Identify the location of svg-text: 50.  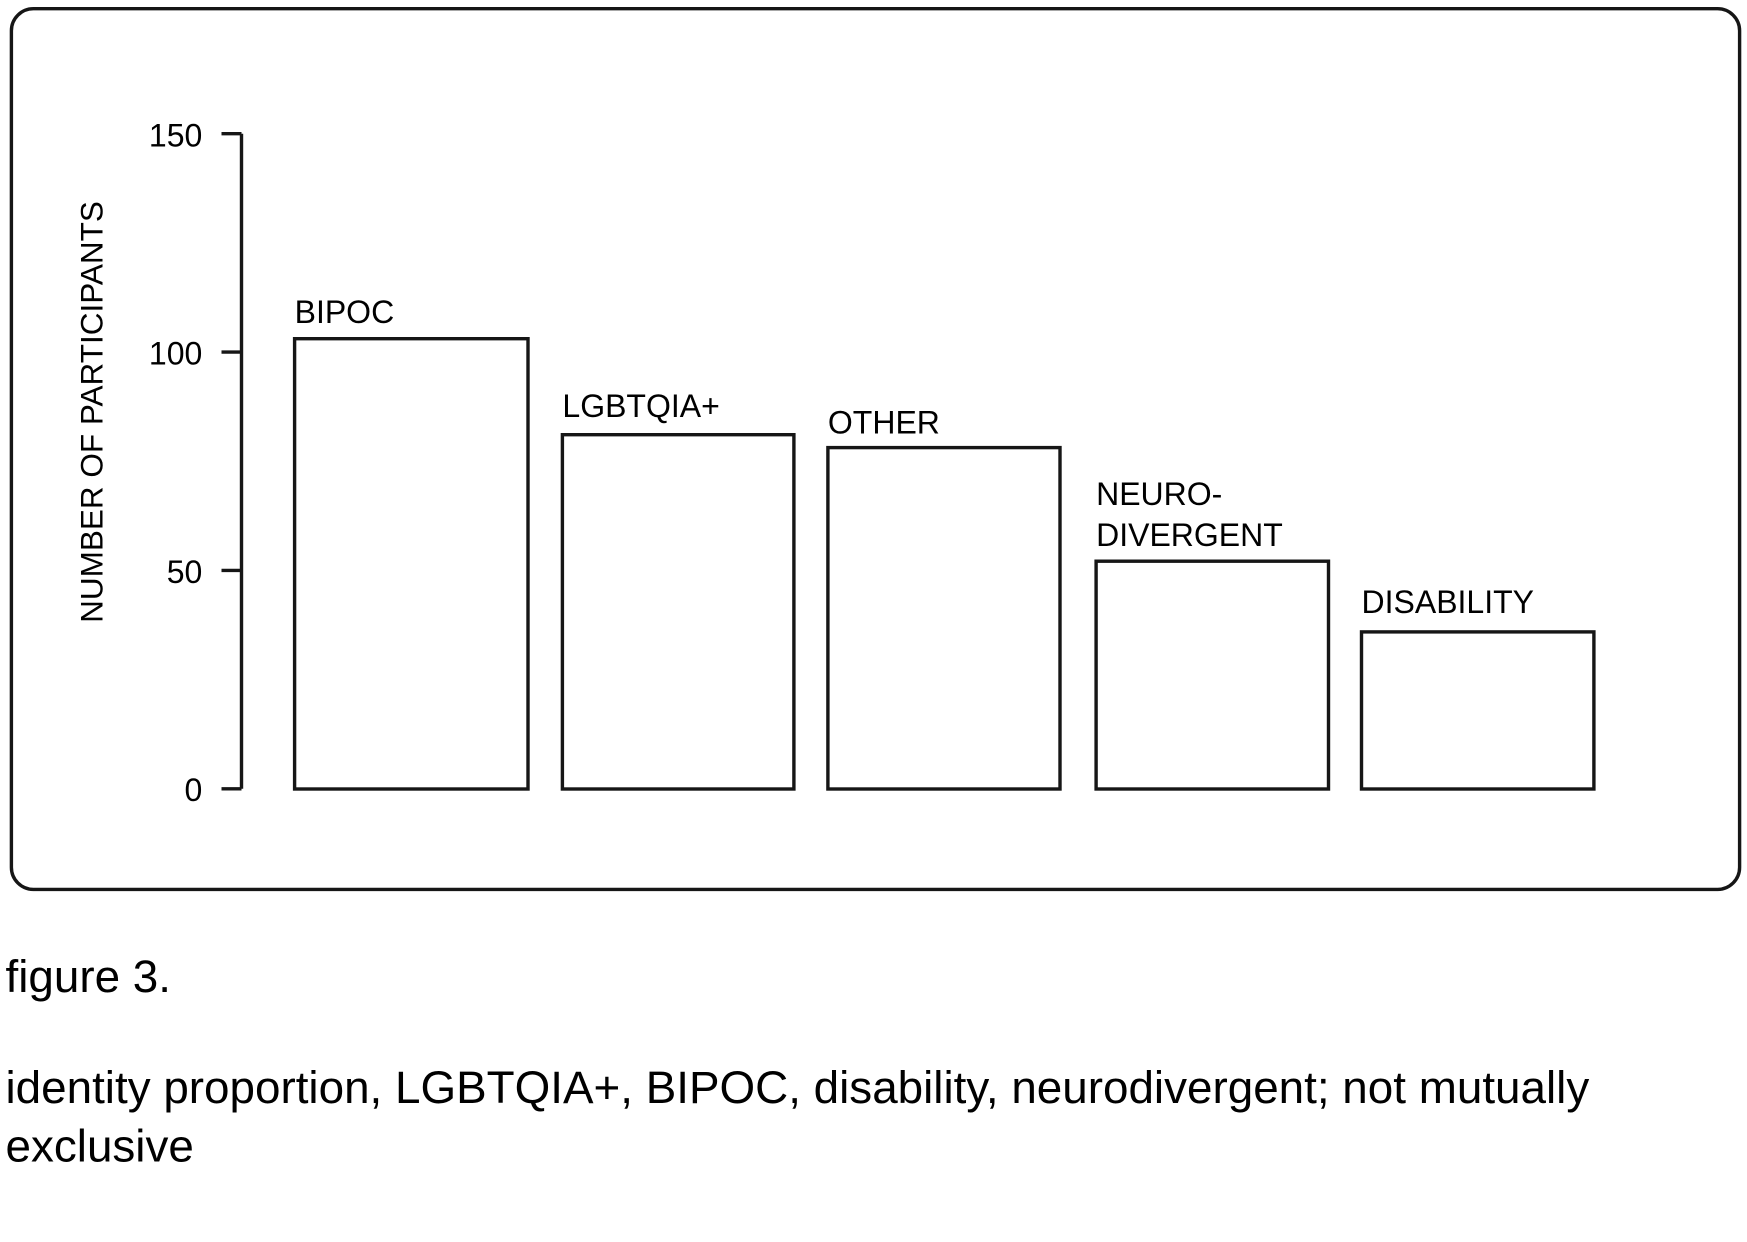
(185, 572).